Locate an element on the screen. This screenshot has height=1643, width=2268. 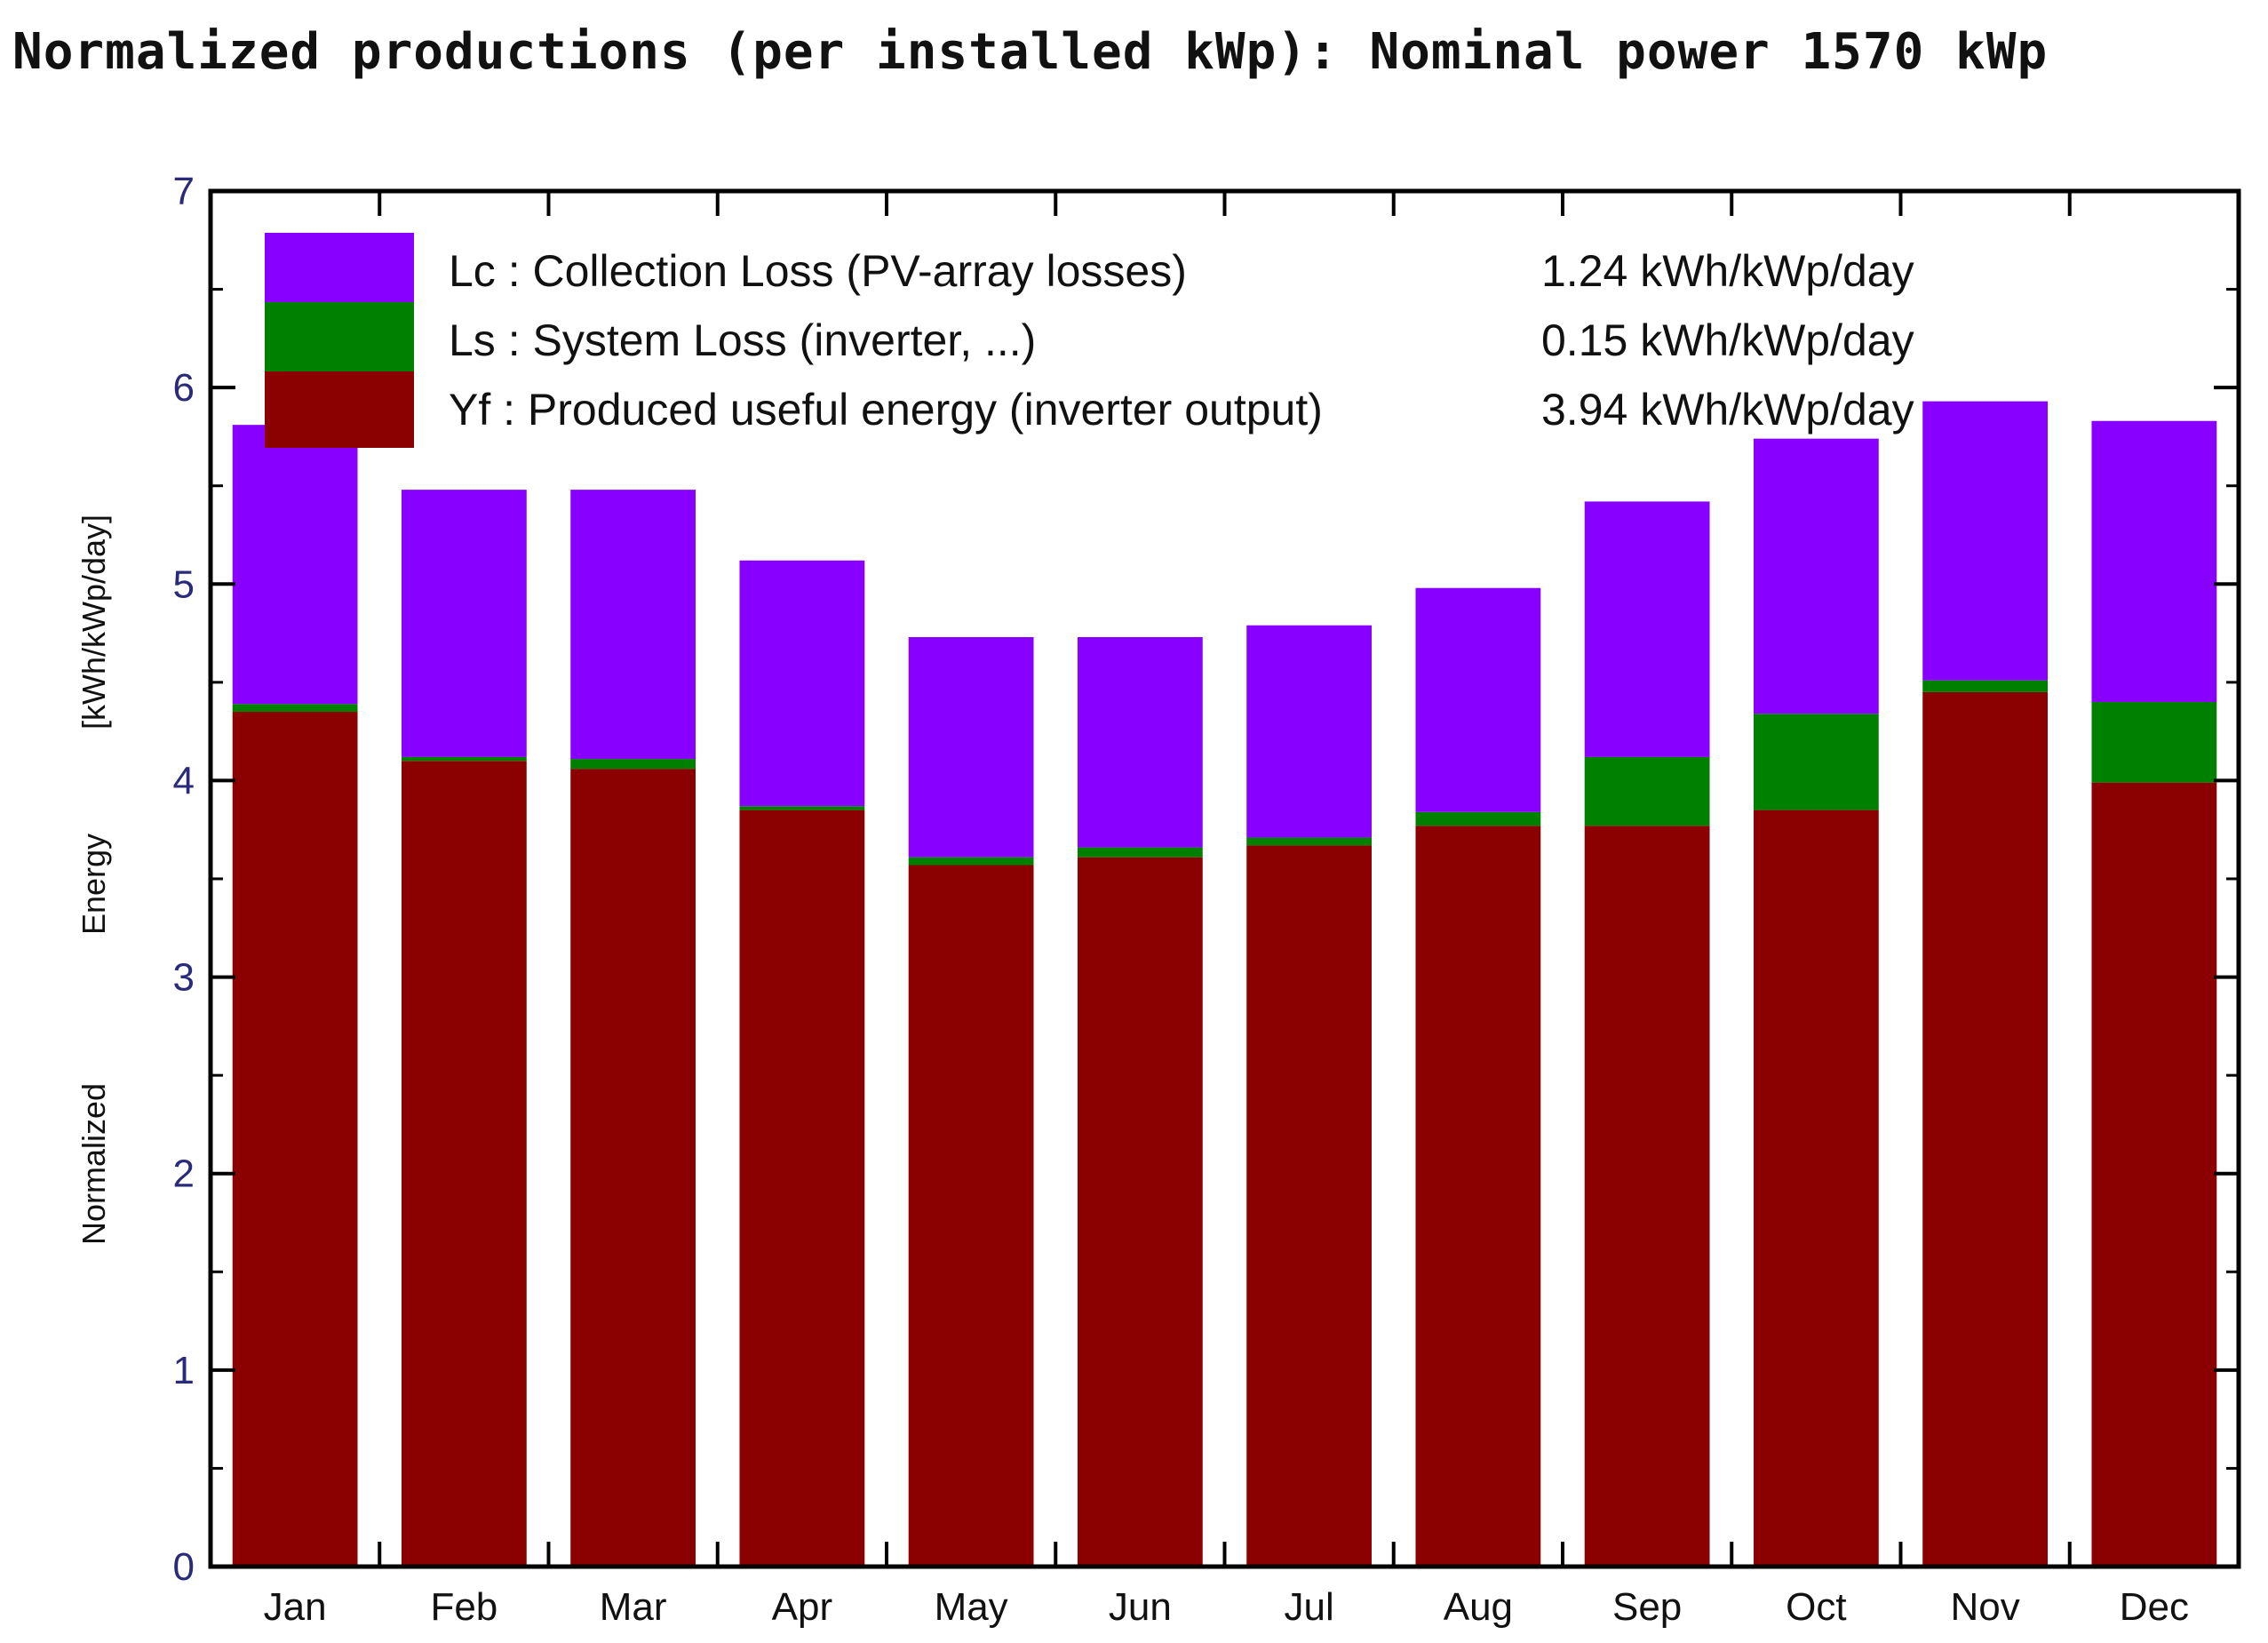
bar-yf-nov is located at coordinates (1985, 1129).